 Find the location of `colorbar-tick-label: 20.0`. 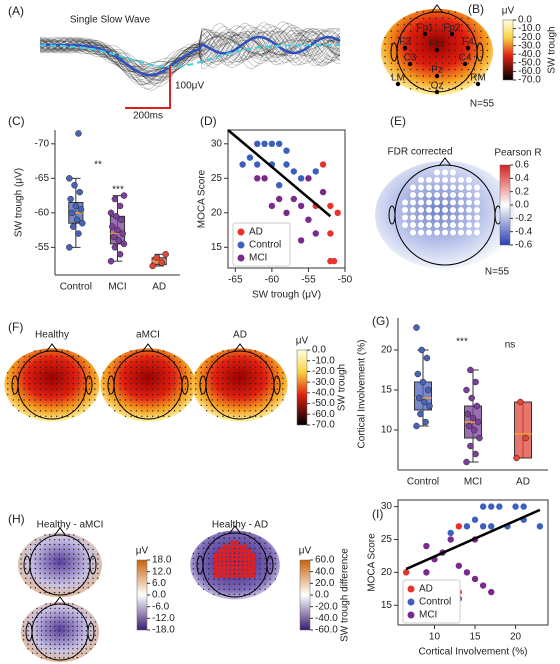

colorbar-tick-label: 20.0 is located at coordinates (325, 583).